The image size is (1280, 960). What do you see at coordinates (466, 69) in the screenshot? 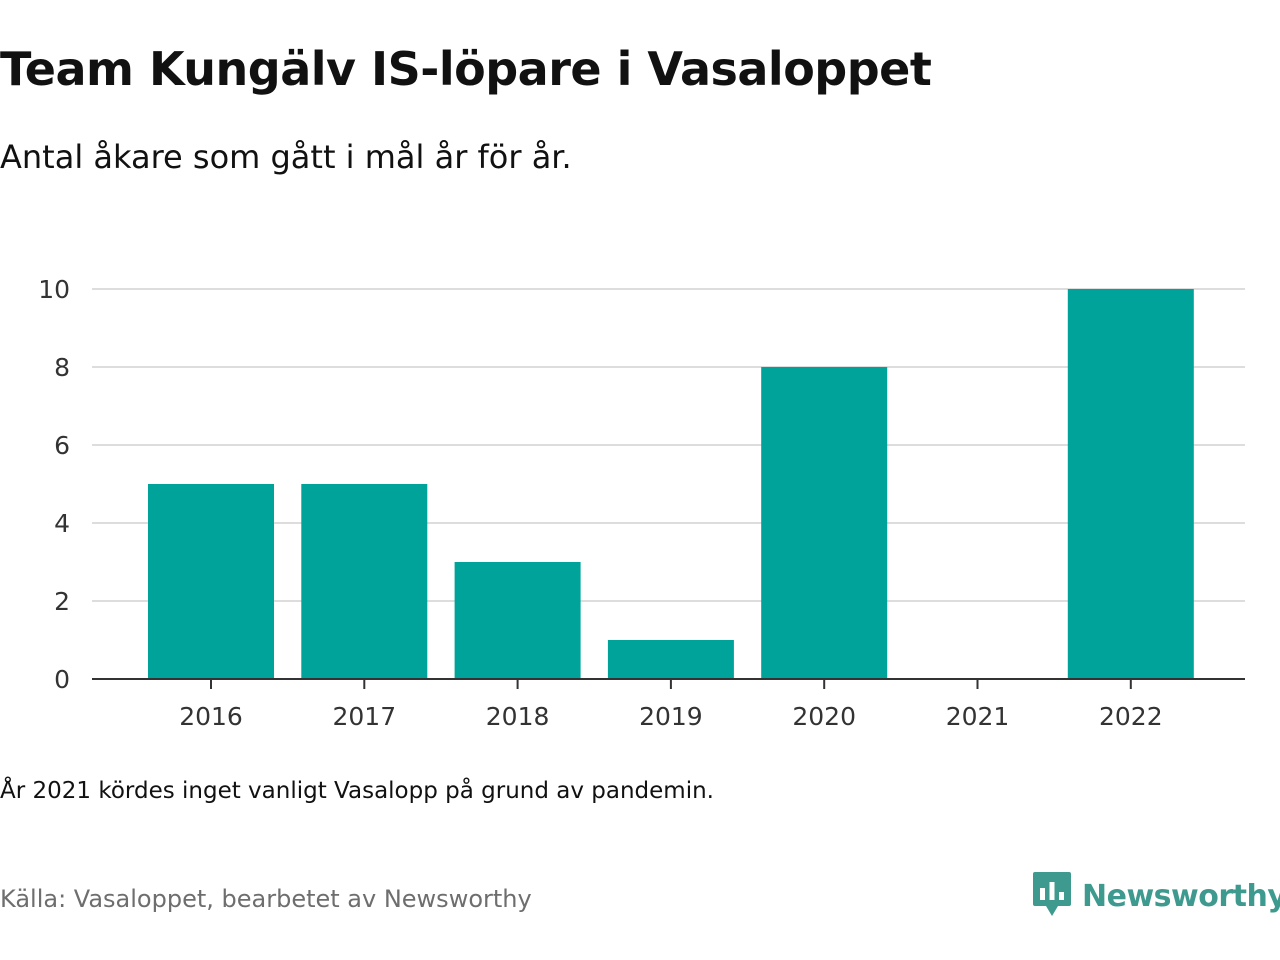
I see `chart-title: Team Kungälv IS-löpare i Vasaloppet` at bounding box center [466, 69].